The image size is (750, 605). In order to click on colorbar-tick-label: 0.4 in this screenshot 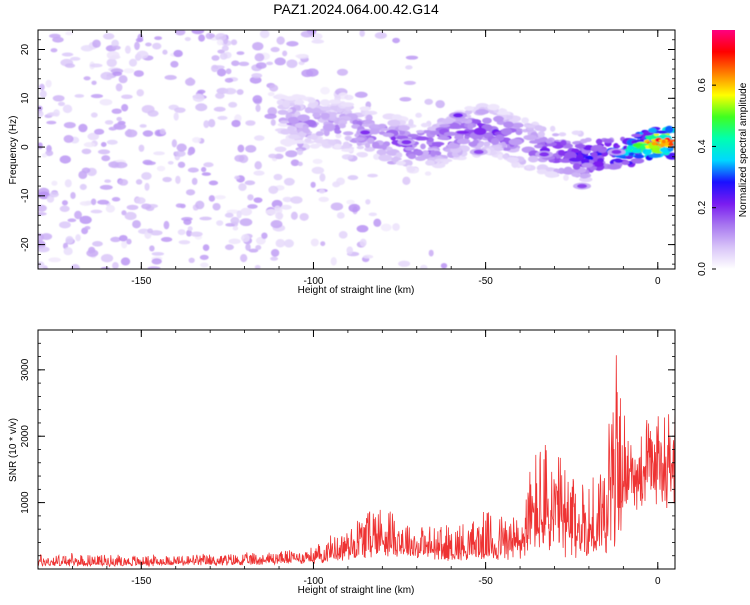, I will do `click(702, 146)`.